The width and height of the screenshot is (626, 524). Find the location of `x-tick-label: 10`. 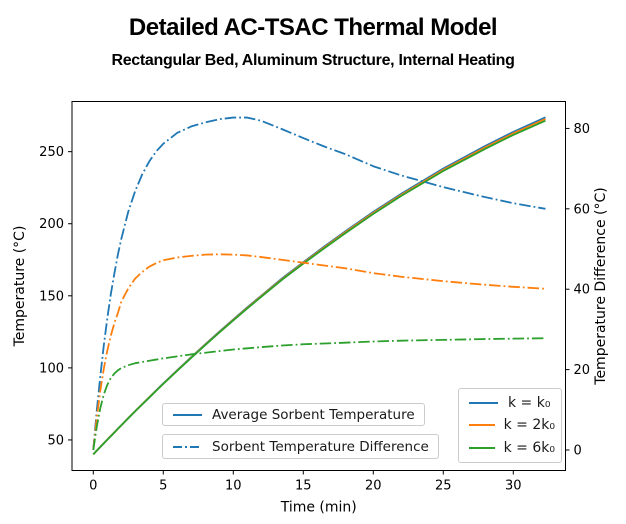

x-tick-label: 10 is located at coordinates (233, 486).